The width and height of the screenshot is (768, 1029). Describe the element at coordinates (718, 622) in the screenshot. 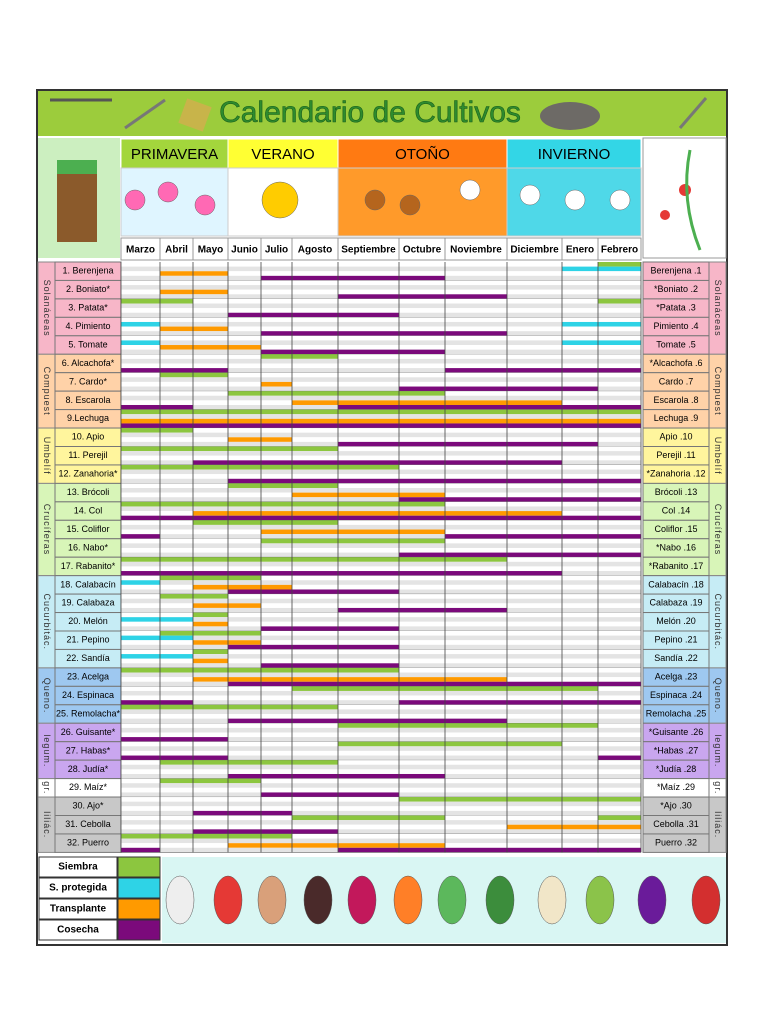

I see `family-label: Cucurbitác.` at that location.